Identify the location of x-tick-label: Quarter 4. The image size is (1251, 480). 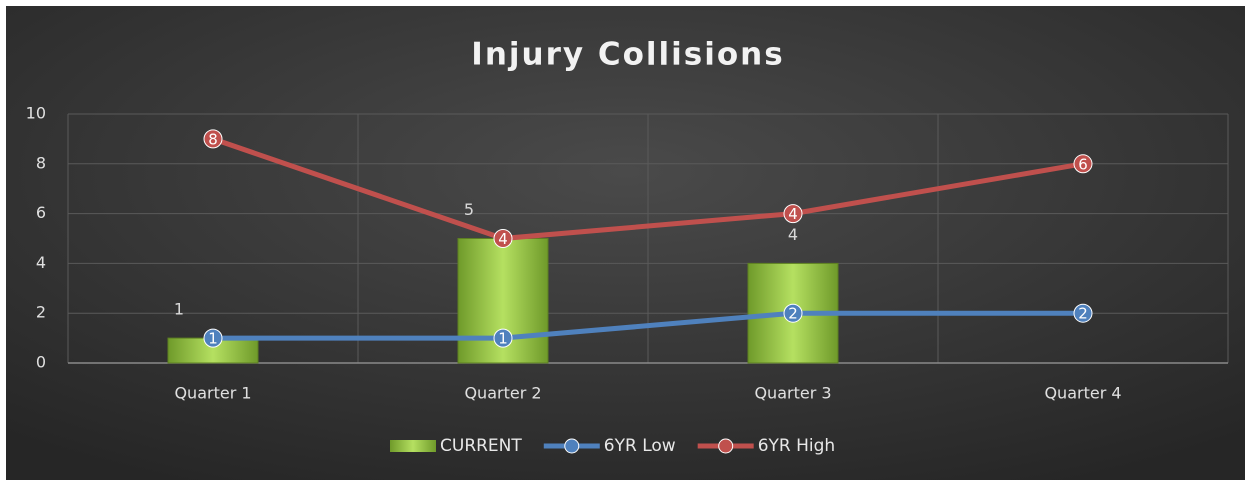
(1082, 393).